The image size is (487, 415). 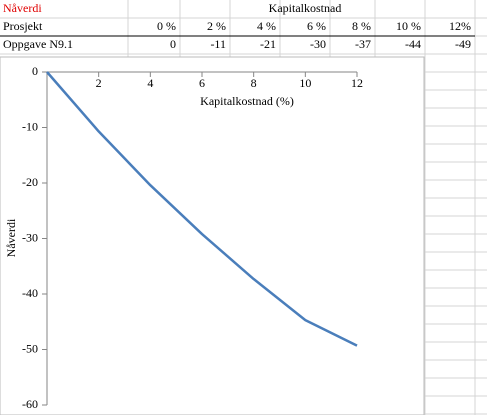 I want to click on x-tick-label: 10, so click(x=305, y=83).